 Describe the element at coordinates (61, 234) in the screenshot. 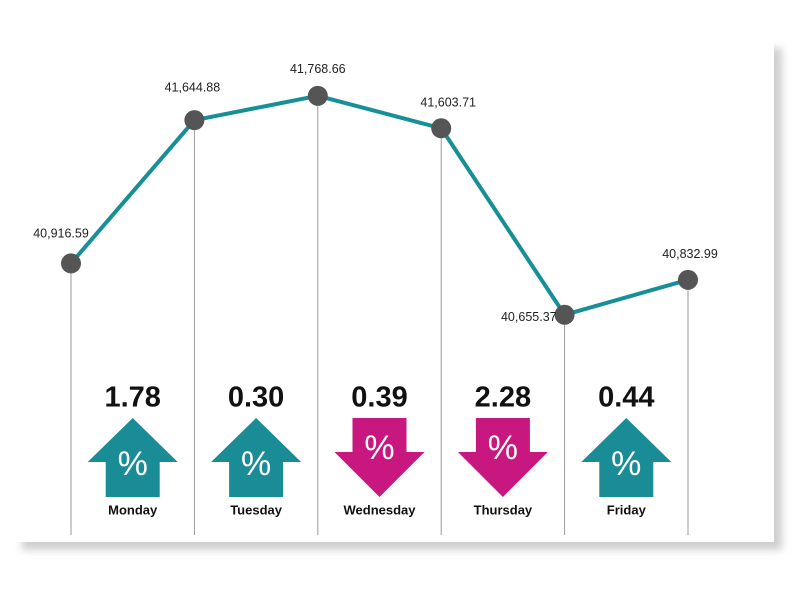

I see `point-label: 40,916.59` at that location.